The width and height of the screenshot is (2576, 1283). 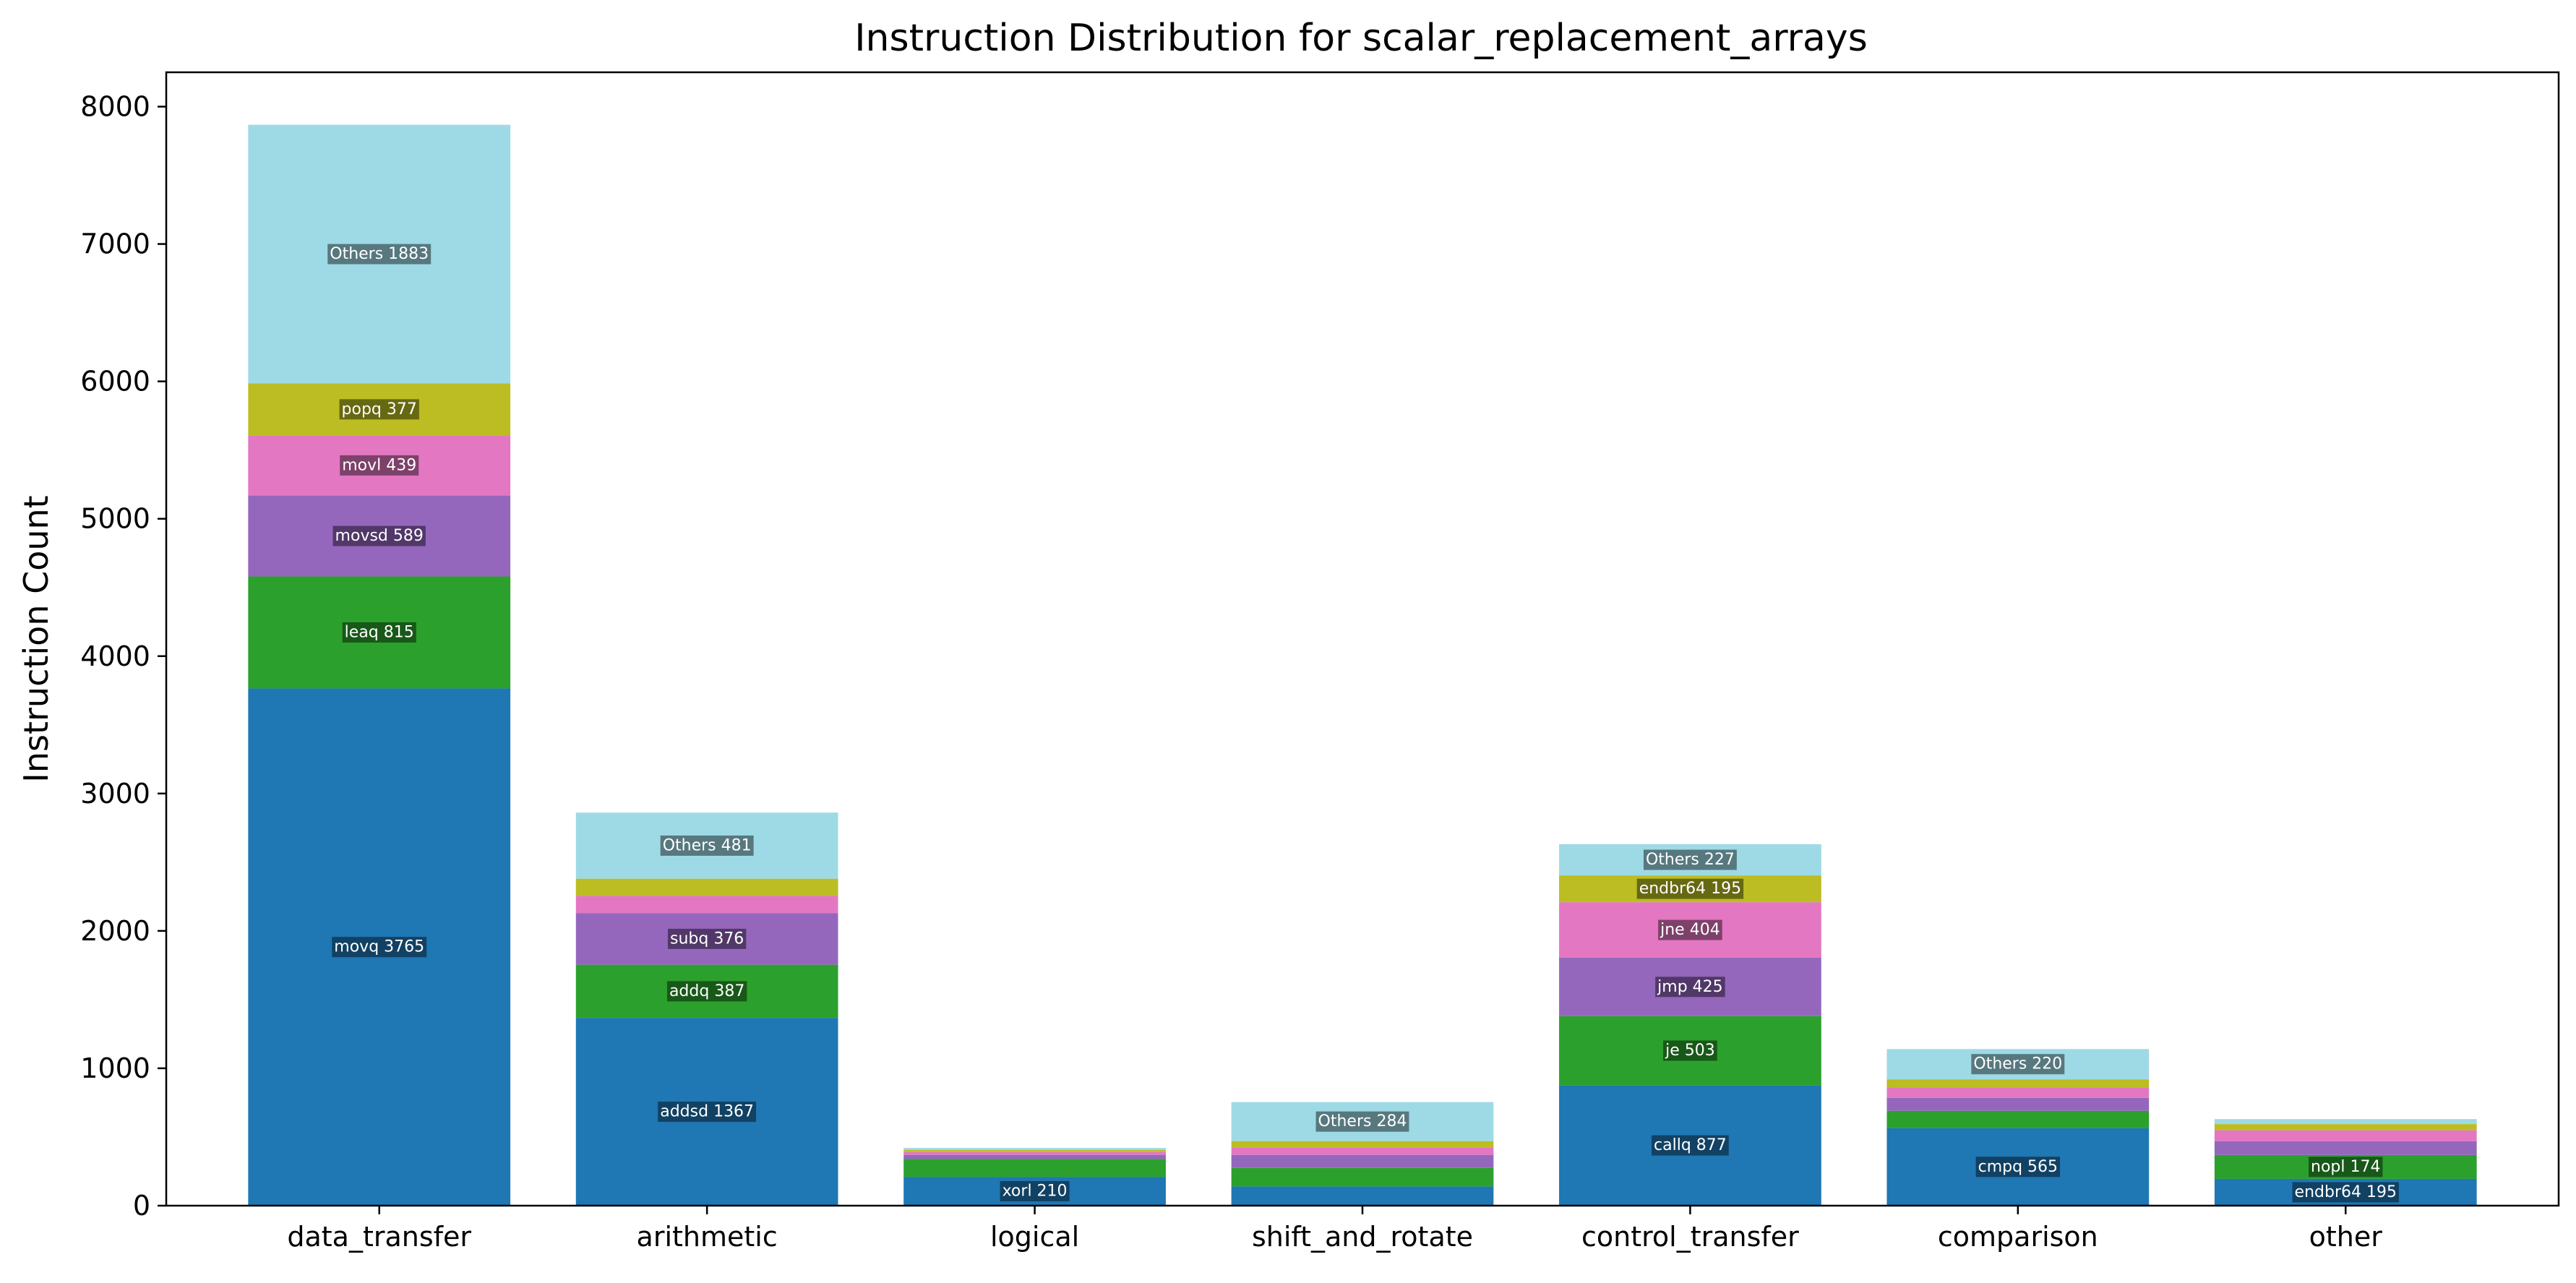 I want to click on segment-label-data_transfer-5: Others 1883, so click(x=380, y=254).